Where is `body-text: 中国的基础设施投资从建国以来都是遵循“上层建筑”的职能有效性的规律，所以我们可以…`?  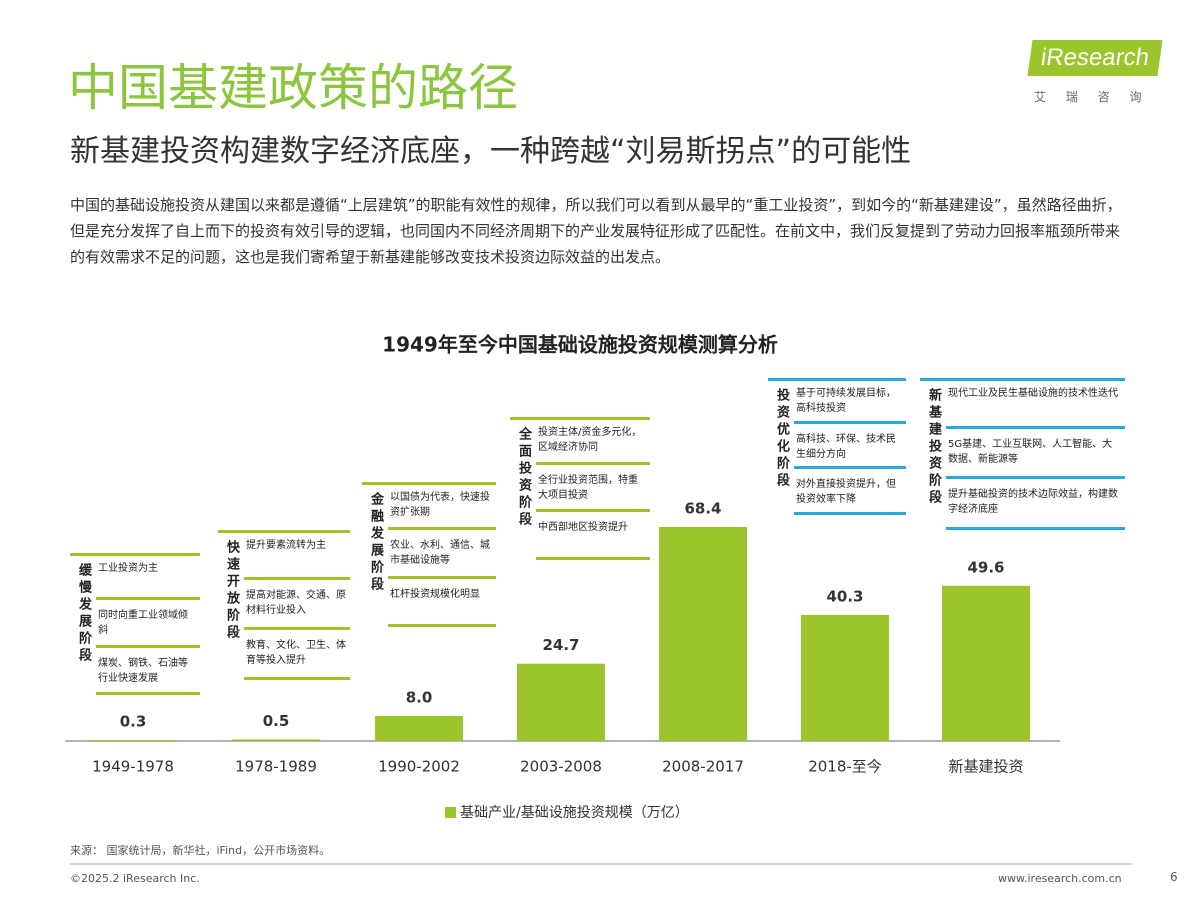 body-text: 中国的基础设施投资从建国以来都是遵循“上层建筑”的职能有效性的规律，所以我们可以… is located at coordinates (596, 231).